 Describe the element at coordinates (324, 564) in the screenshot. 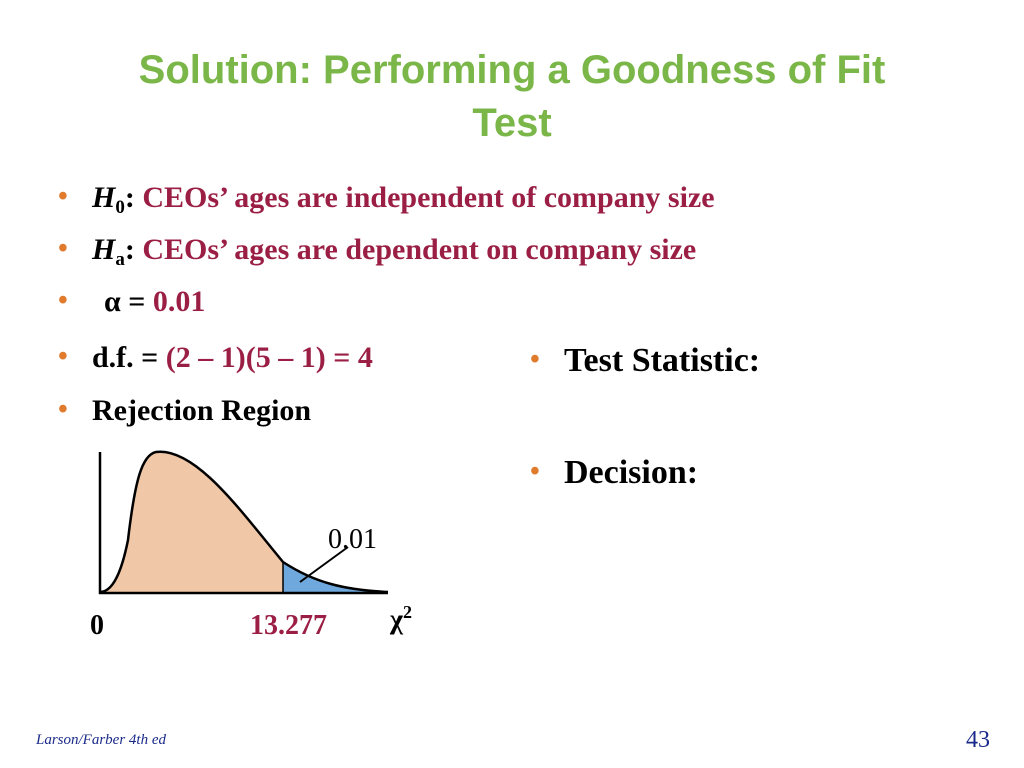

I see `area-label-pointer` at that location.